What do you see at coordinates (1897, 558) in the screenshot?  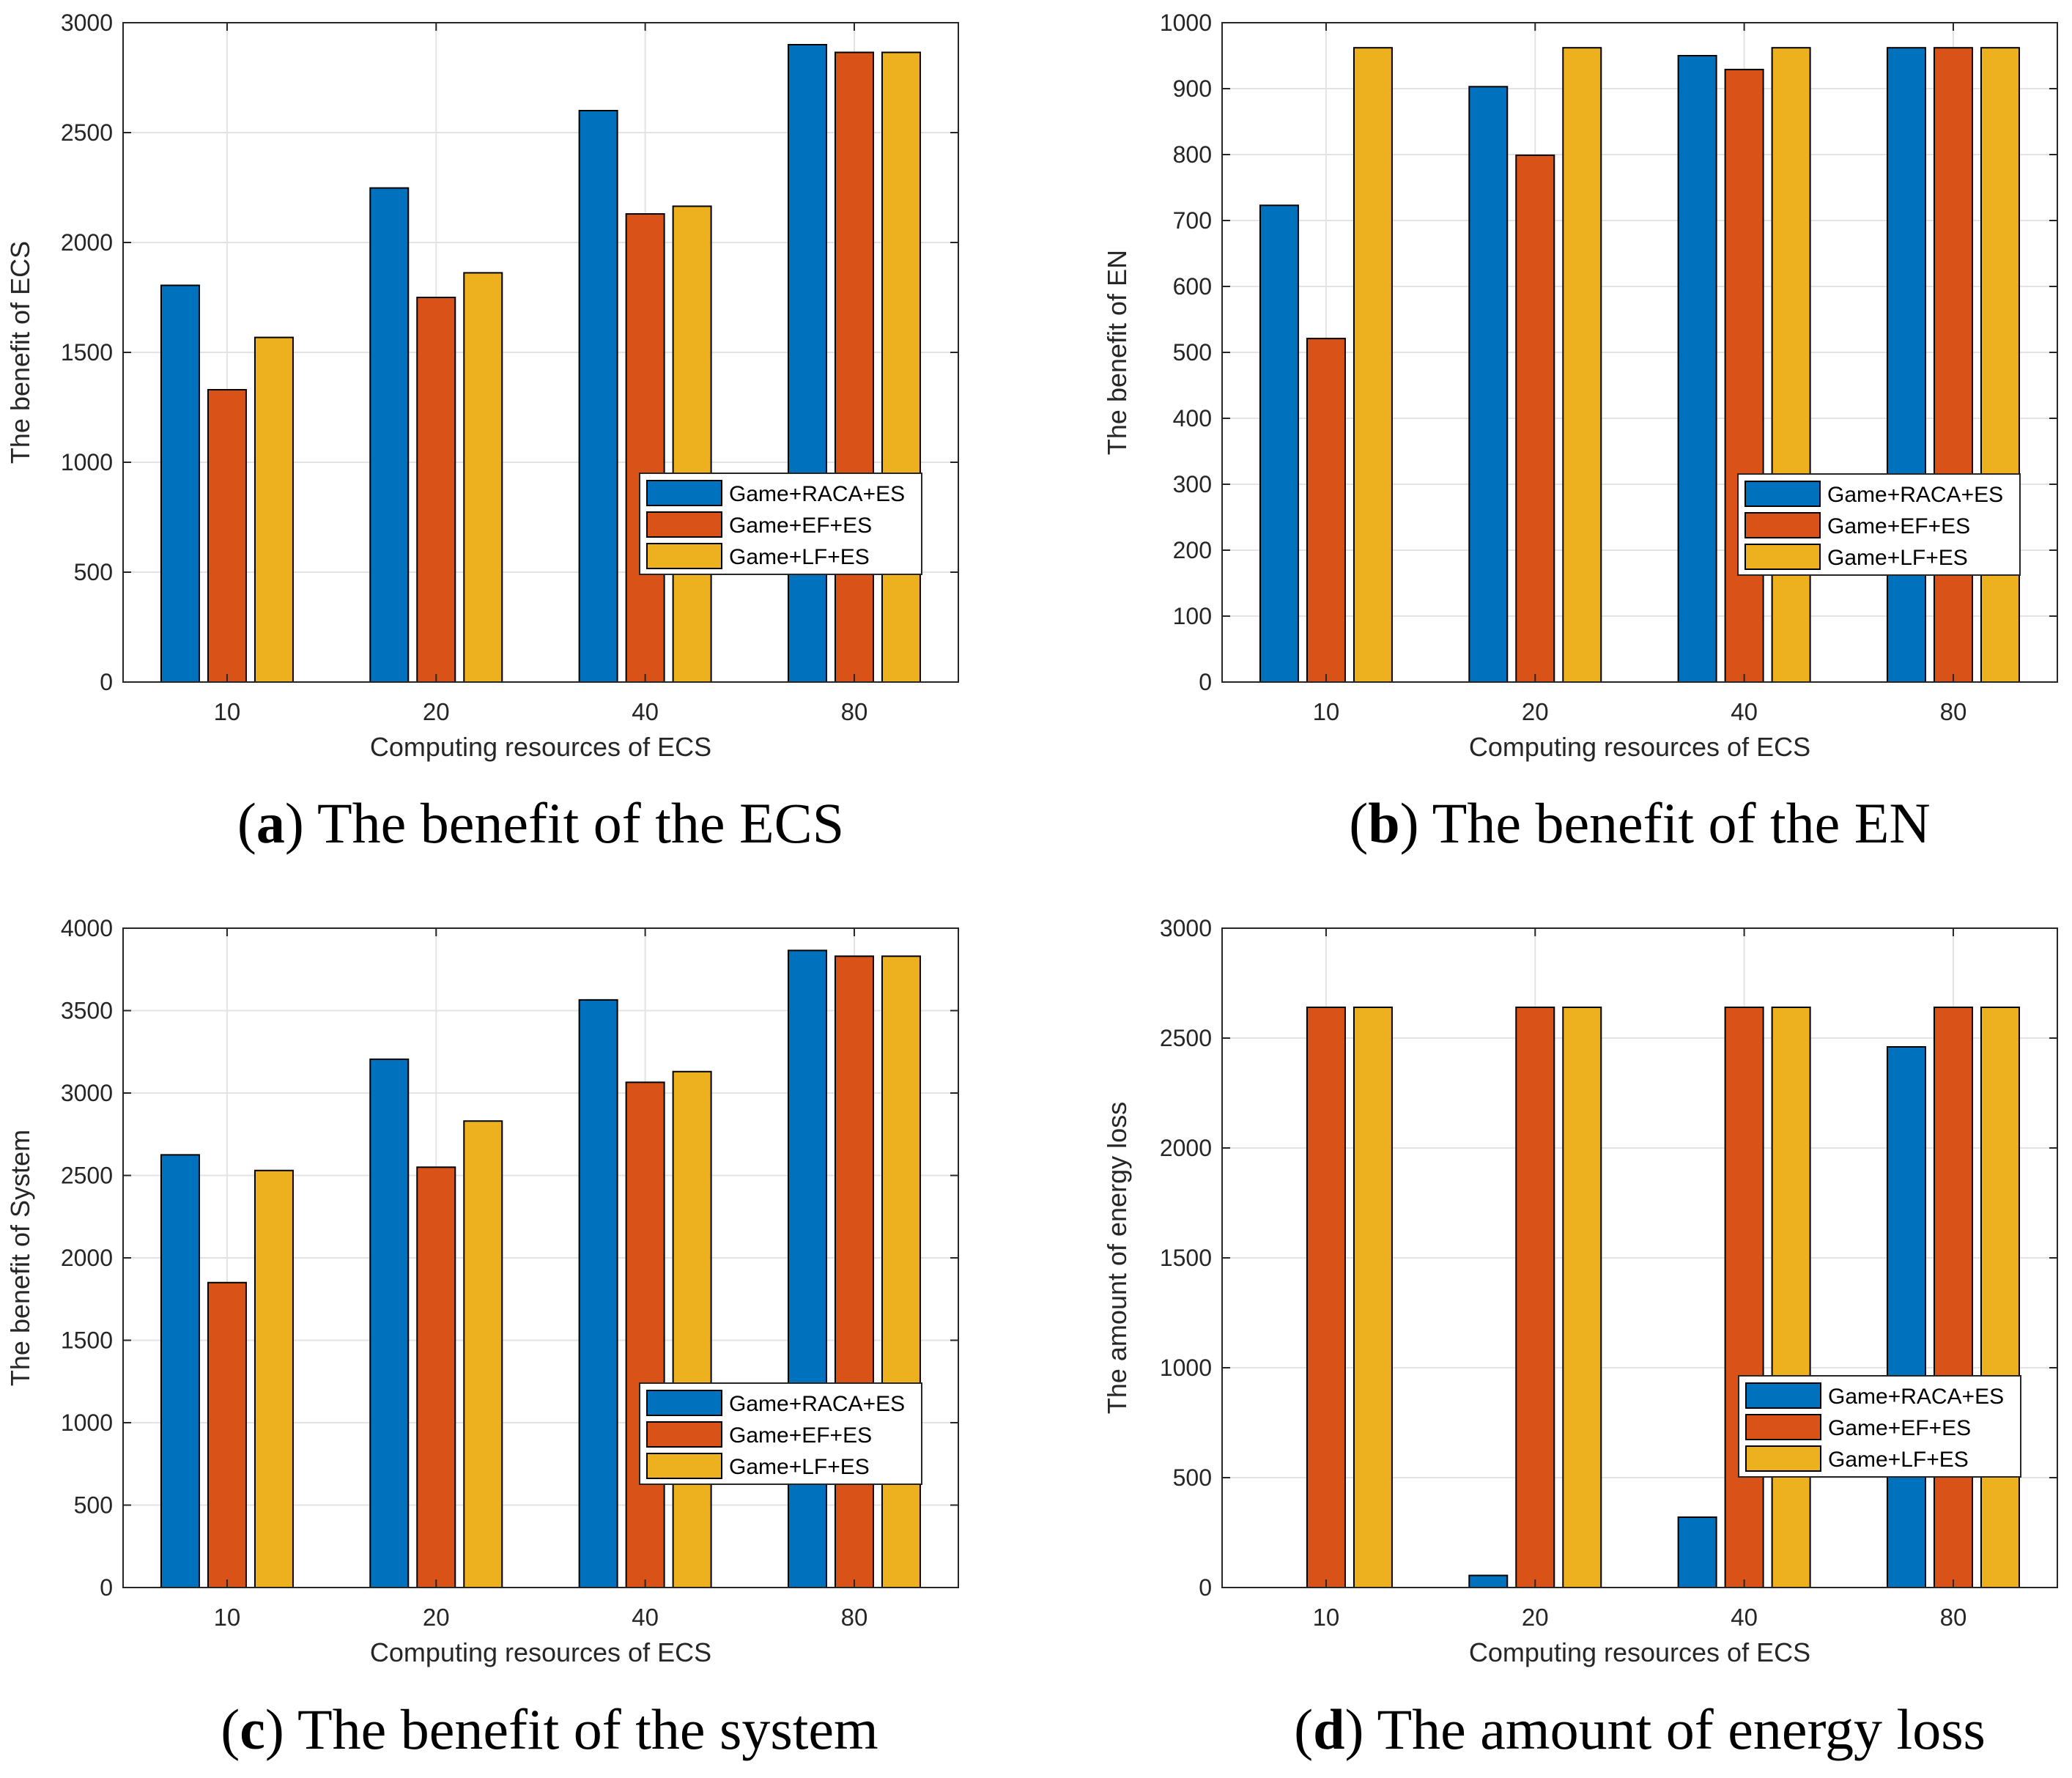 I see `legend-label: Game+LF+ES` at bounding box center [1897, 558].